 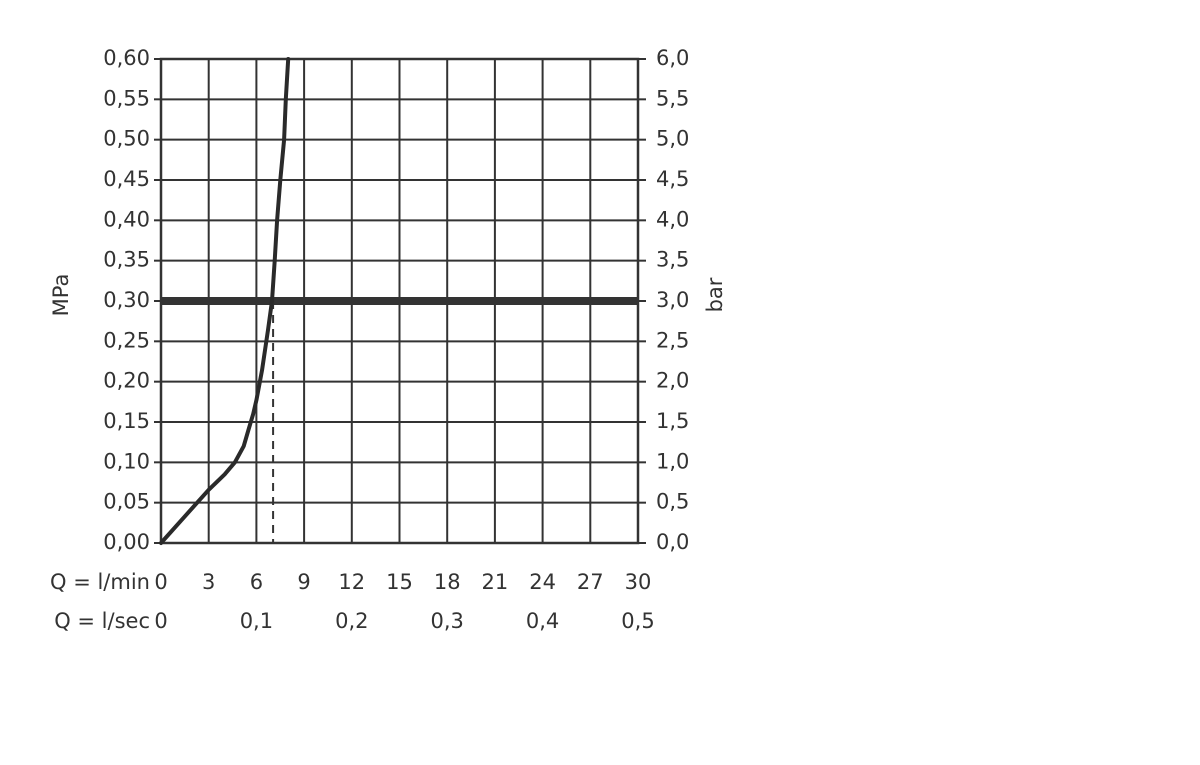 What do you see at coordinates (256, 582) in the screenshot?
I see `x-tick-label: 6` at bounding box center [256, 582].